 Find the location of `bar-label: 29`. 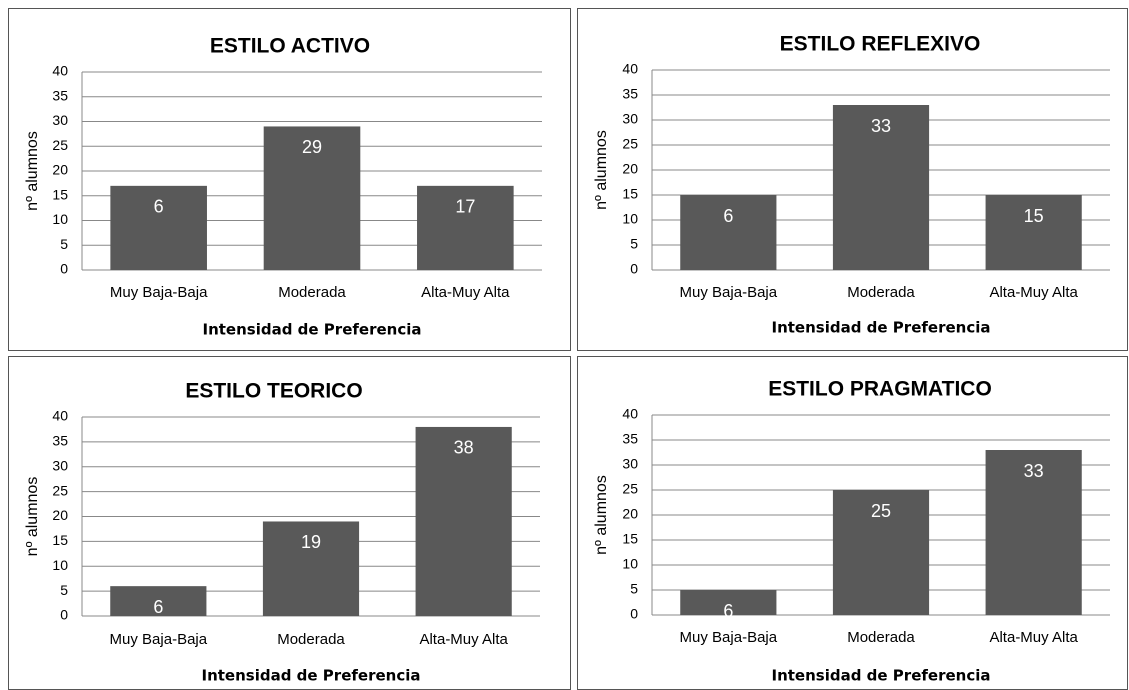

bar-label: 29 is located at coordinates (312, 147).